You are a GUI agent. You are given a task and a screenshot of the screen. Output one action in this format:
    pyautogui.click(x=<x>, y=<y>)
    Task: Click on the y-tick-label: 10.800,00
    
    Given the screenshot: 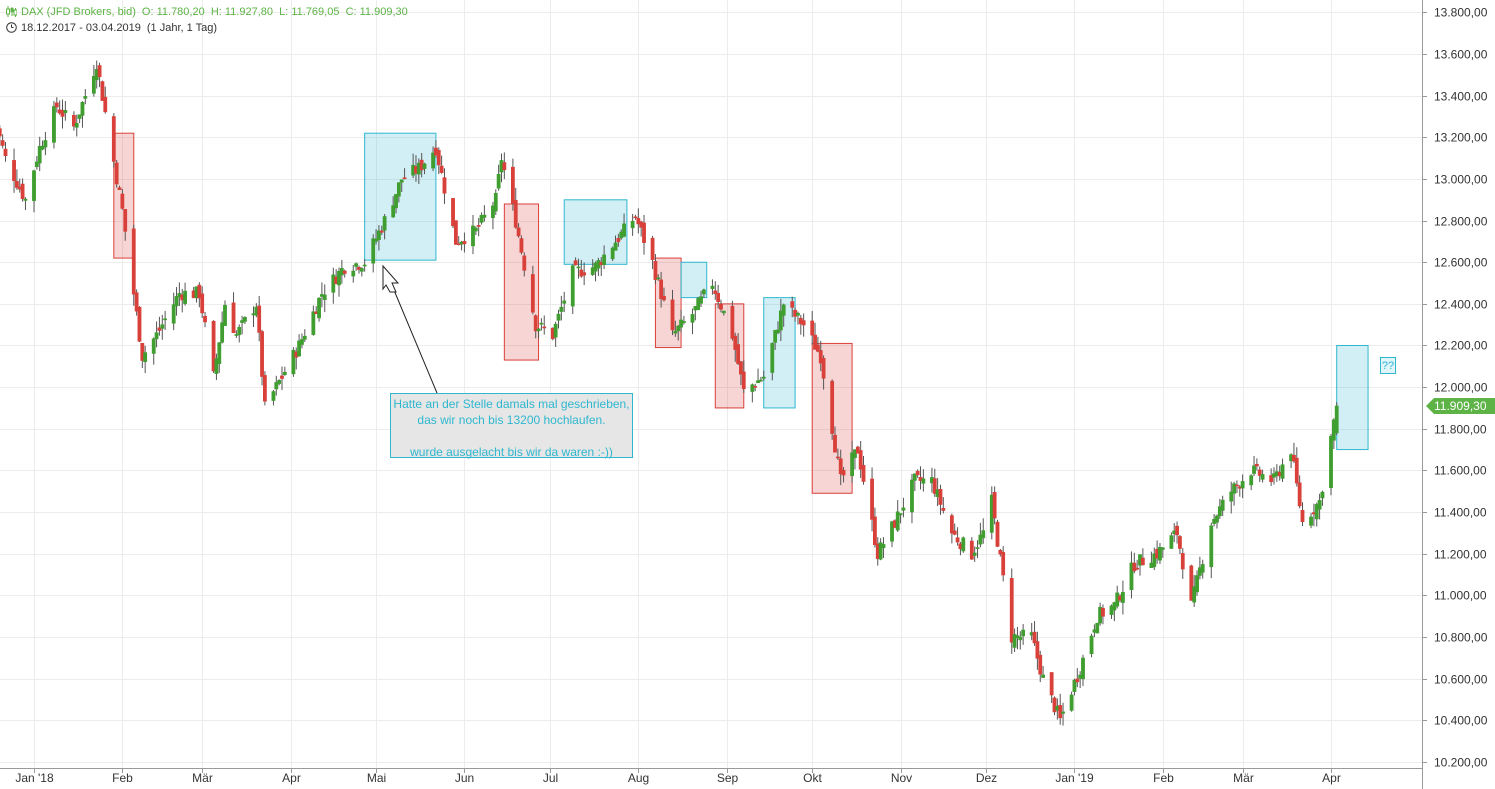 What is the action you would take?
    pyautogui.click(x=1461, y=638)
    